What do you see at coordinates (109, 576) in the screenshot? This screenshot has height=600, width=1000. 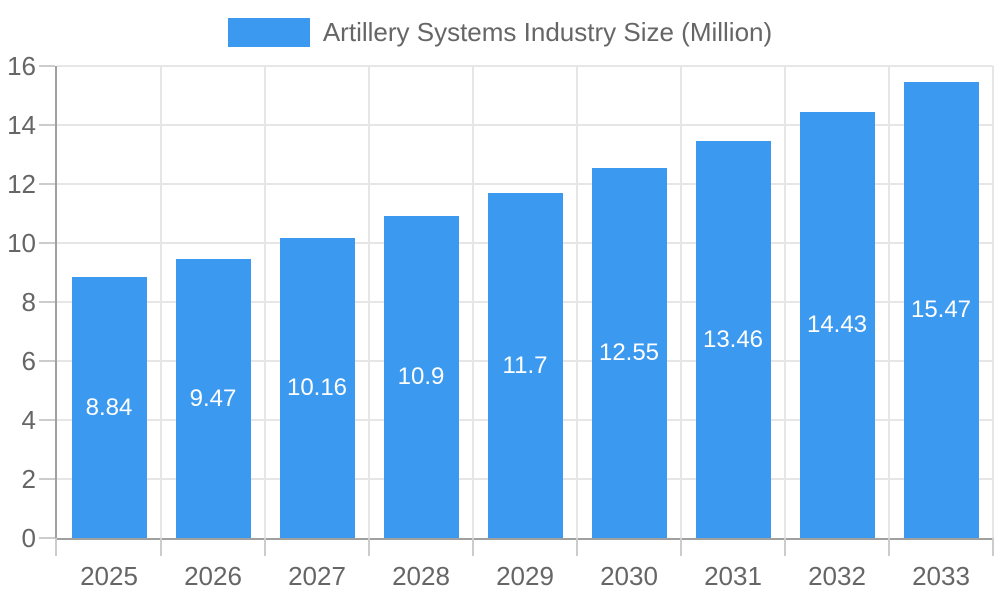 I see `x-tick-label: 2025` at bounding box center [109, 576].